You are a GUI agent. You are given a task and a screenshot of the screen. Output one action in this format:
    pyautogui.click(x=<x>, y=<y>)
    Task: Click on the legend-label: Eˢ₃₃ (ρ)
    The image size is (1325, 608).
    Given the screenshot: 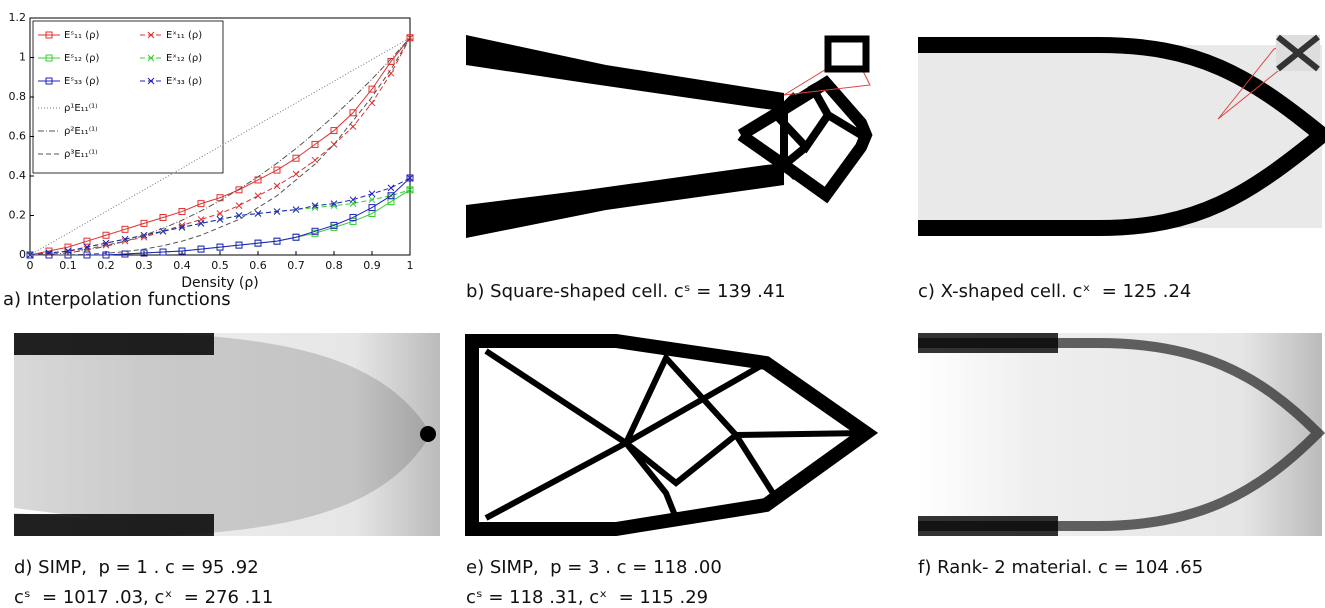 What is the action you would take?
    pyautogui.click(x=81, y=81)
    